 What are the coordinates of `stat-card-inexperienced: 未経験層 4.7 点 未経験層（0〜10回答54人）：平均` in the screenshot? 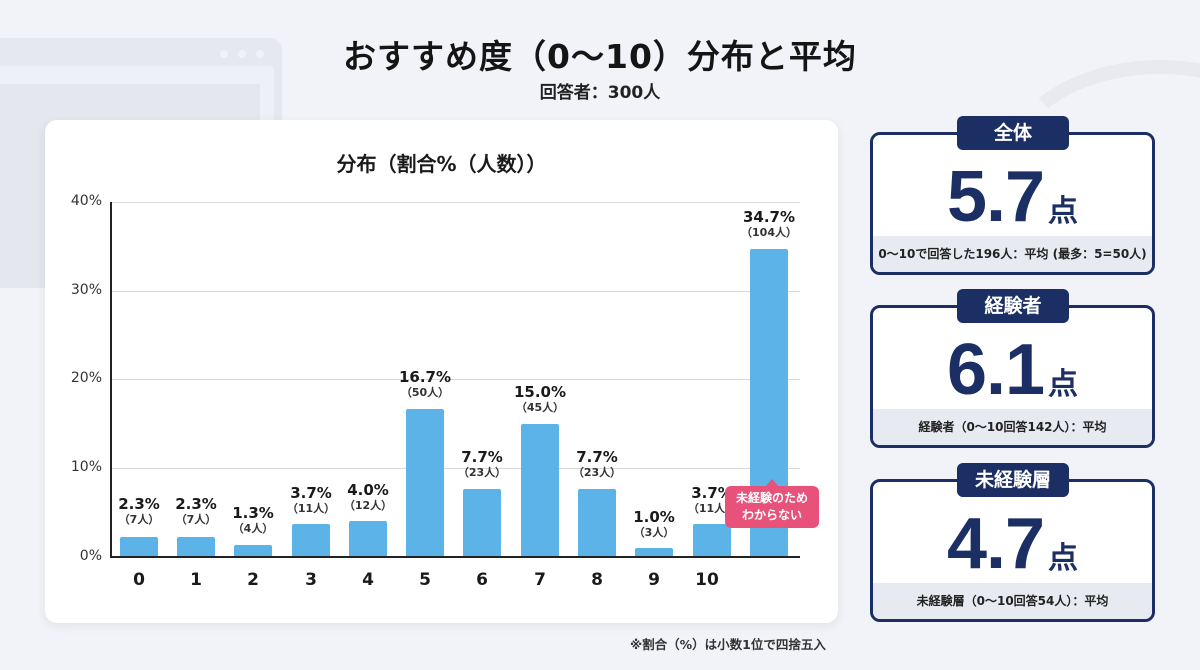 It's located at (1012, 542).